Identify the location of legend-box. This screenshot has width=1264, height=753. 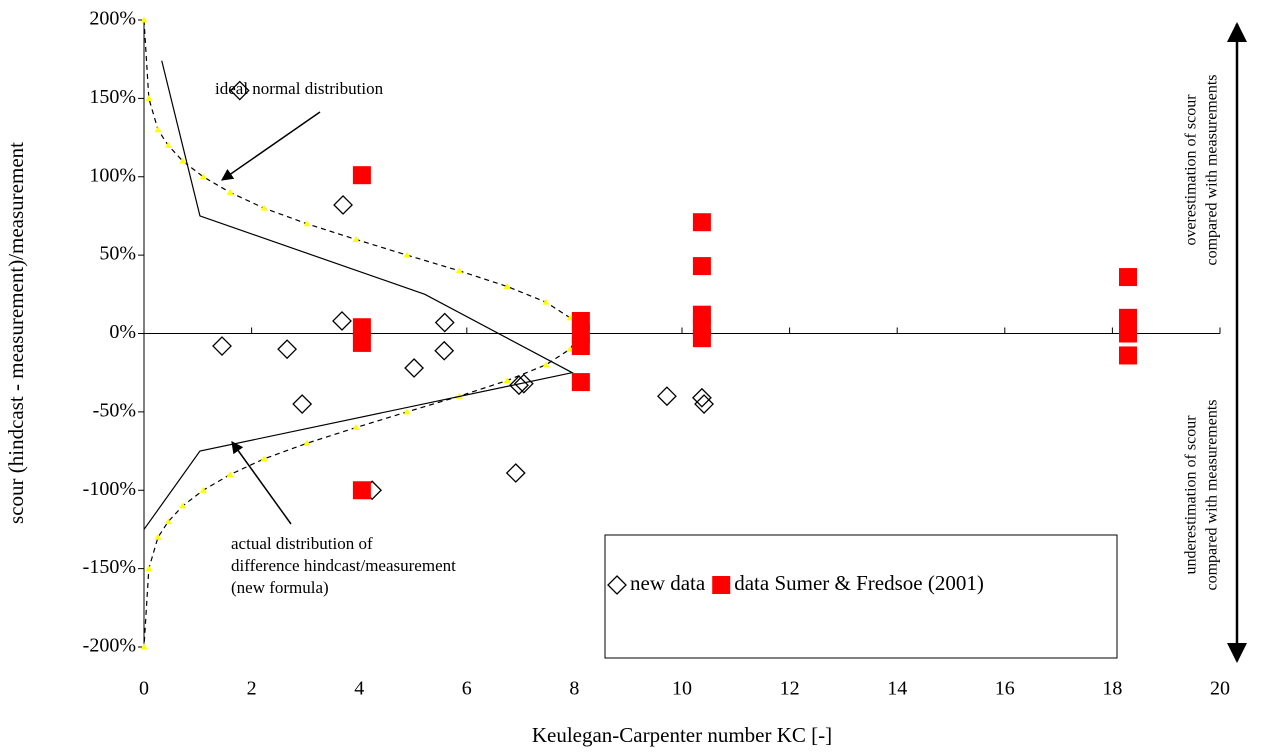
(861, 596).